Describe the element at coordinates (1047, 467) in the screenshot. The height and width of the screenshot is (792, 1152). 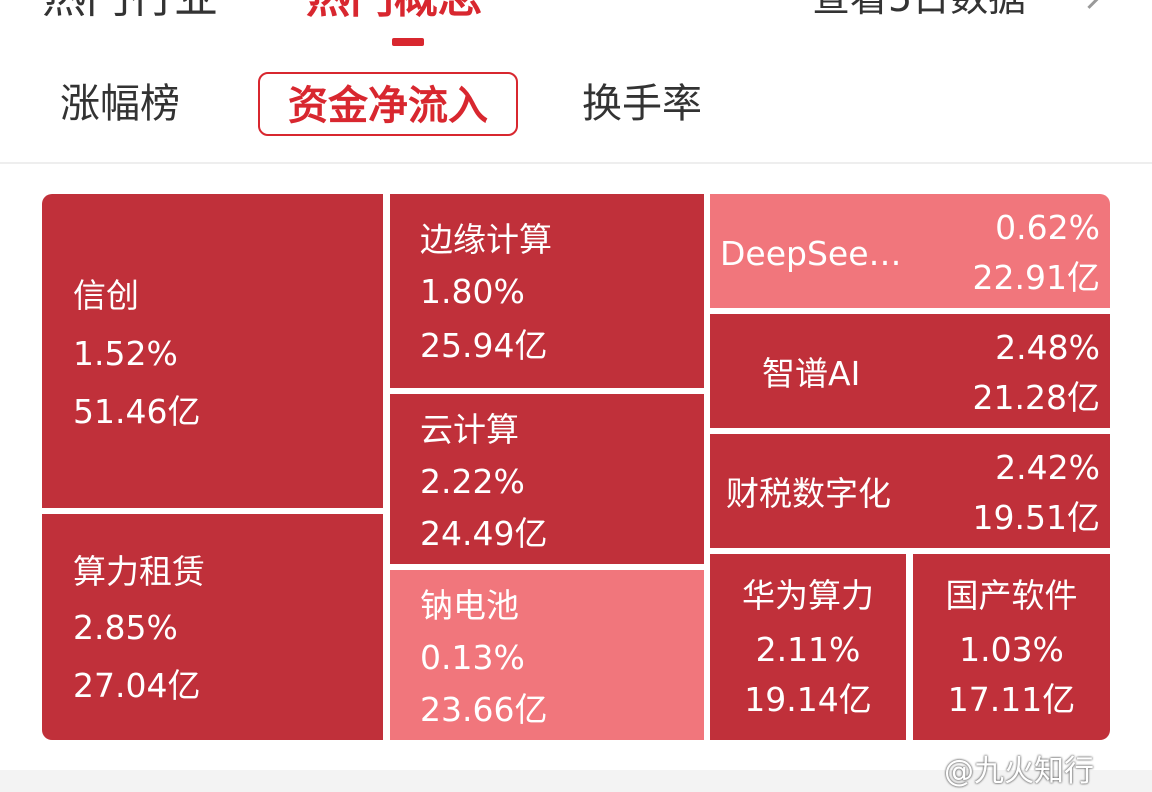
I see `tile-change-pct: 2.42%` at that location.